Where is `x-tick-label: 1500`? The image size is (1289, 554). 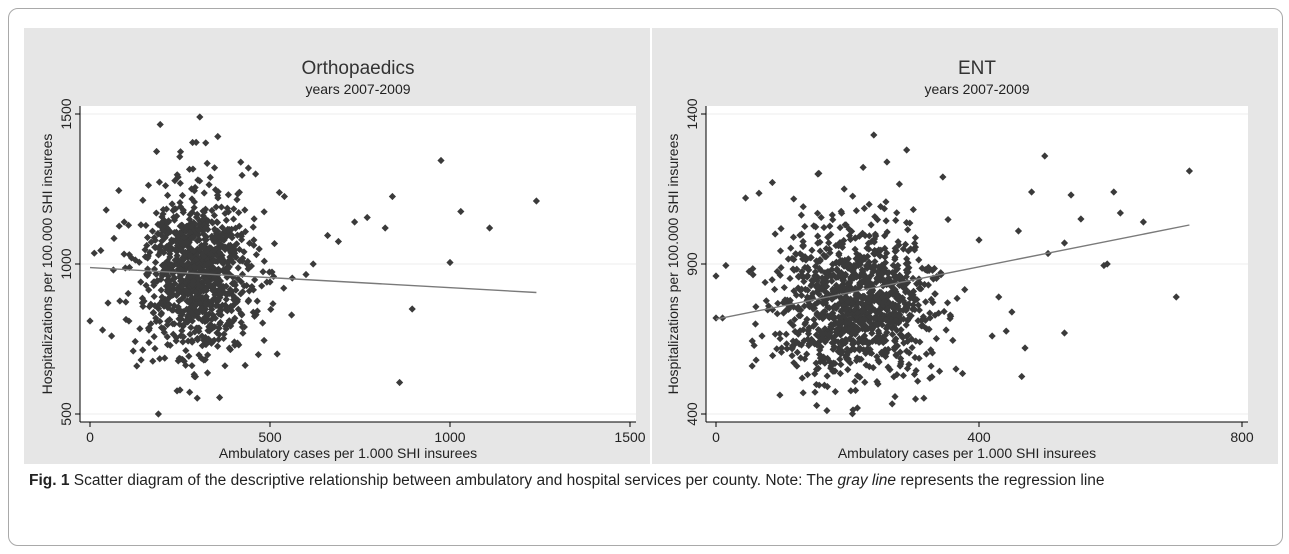 x-tick-label: 1500 is located at coordinates (629, 437).